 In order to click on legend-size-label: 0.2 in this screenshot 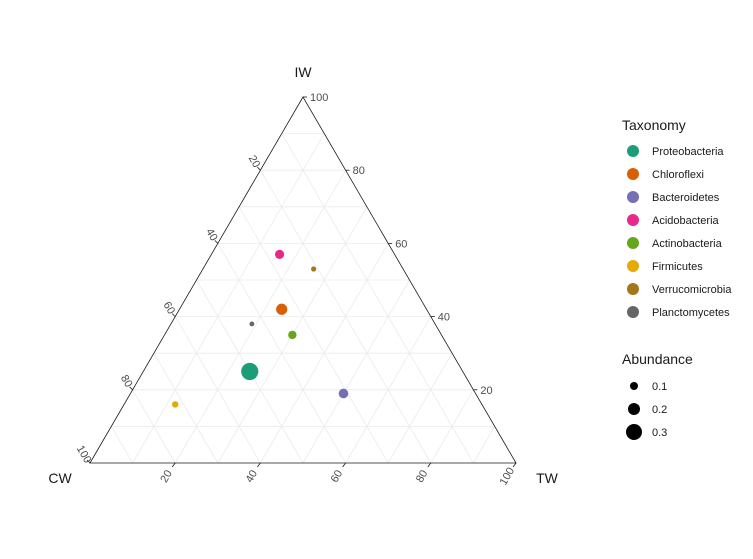, I will do `click(659, 410)`.